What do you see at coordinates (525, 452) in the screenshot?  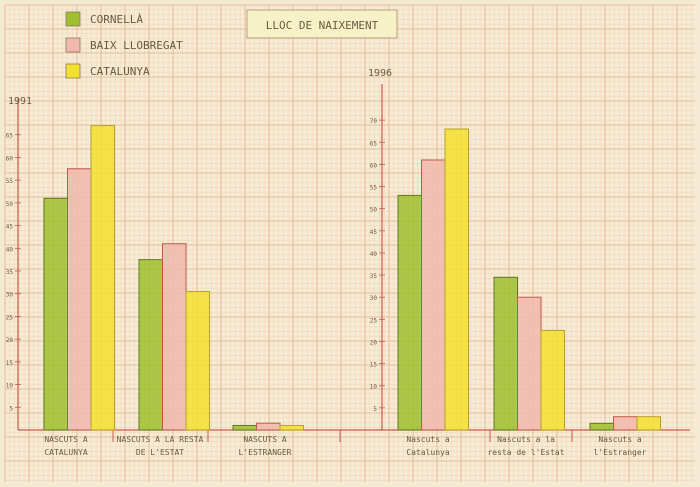 I see `category-label: resta de l'Estat` at bounding box center [525, 452].